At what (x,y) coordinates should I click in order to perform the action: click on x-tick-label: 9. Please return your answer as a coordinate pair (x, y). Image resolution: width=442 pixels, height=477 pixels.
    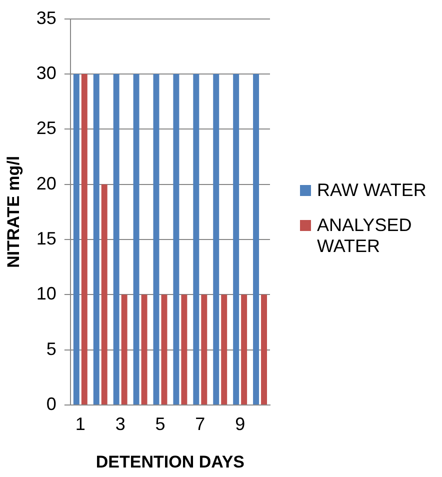
    Looking at the image, I should click on (240, 424).